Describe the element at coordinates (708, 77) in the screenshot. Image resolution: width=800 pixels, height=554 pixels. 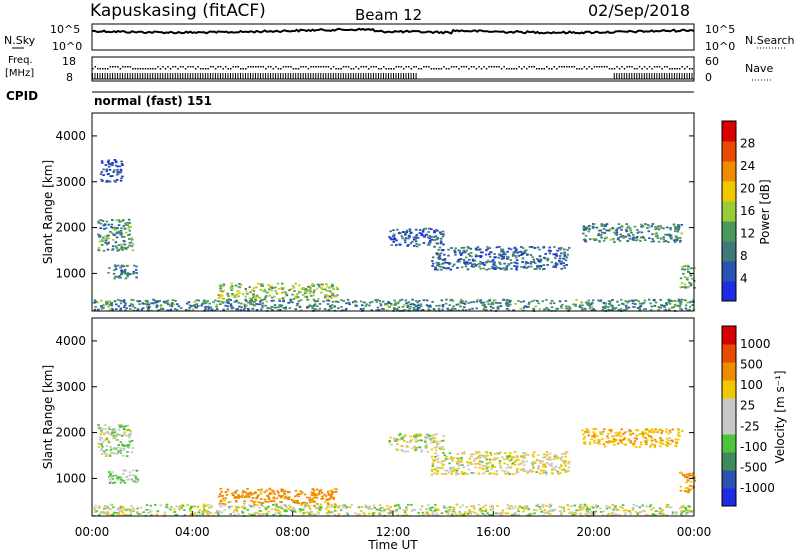
I see `nave-tick-bottom: 0` at that location.